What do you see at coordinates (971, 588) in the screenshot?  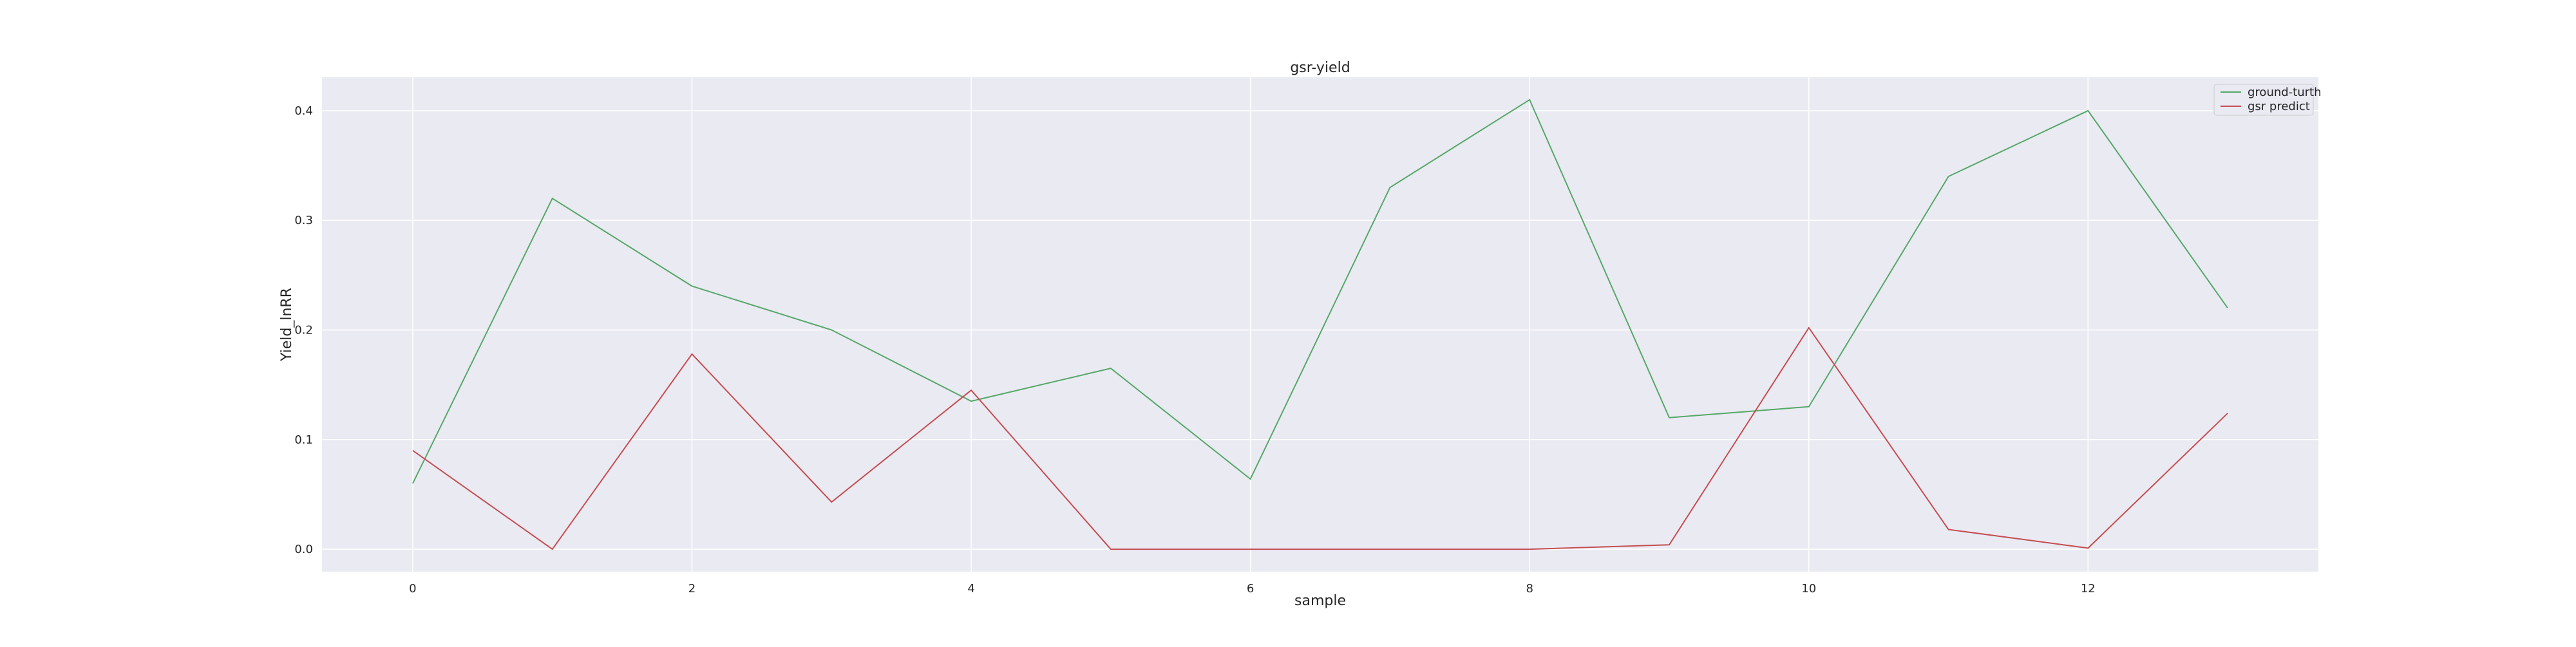 I see `x-tick-label: 4` at bounding box center [971, 588].